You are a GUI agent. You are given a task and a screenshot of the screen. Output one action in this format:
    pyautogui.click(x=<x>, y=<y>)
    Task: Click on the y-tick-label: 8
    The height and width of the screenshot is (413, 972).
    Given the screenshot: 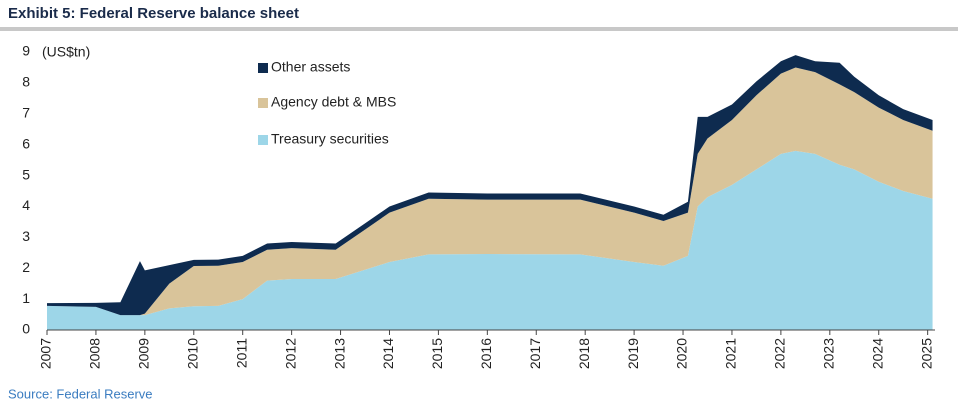 What is the action you would take?
    pyautogui.click(x=26, y=82)
    